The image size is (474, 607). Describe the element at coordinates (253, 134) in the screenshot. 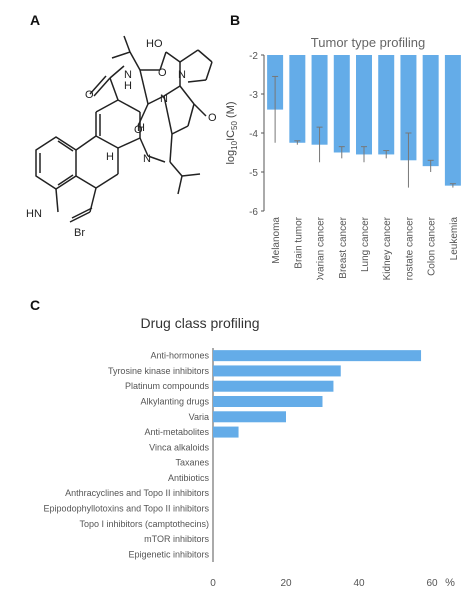

I see `y-tick-label: -4` at that location.